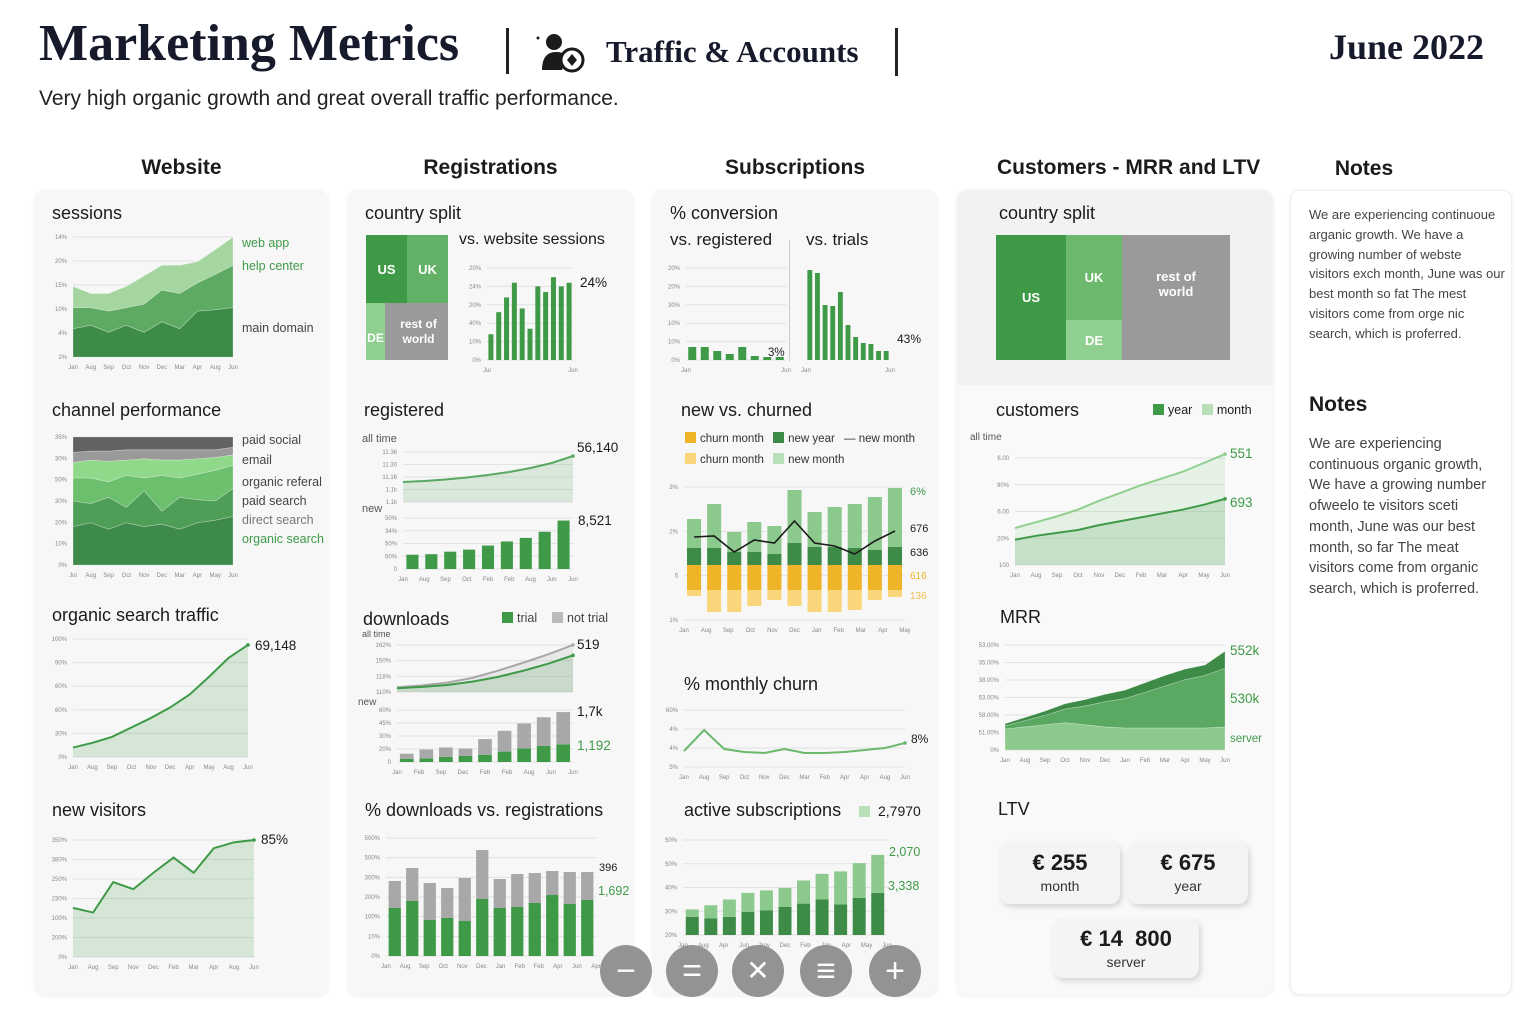 The image size is (1536, 1024). Describe the element at coordinates (1126, 962) in the screenshot. I see `ltv-server-label: server` at that location.